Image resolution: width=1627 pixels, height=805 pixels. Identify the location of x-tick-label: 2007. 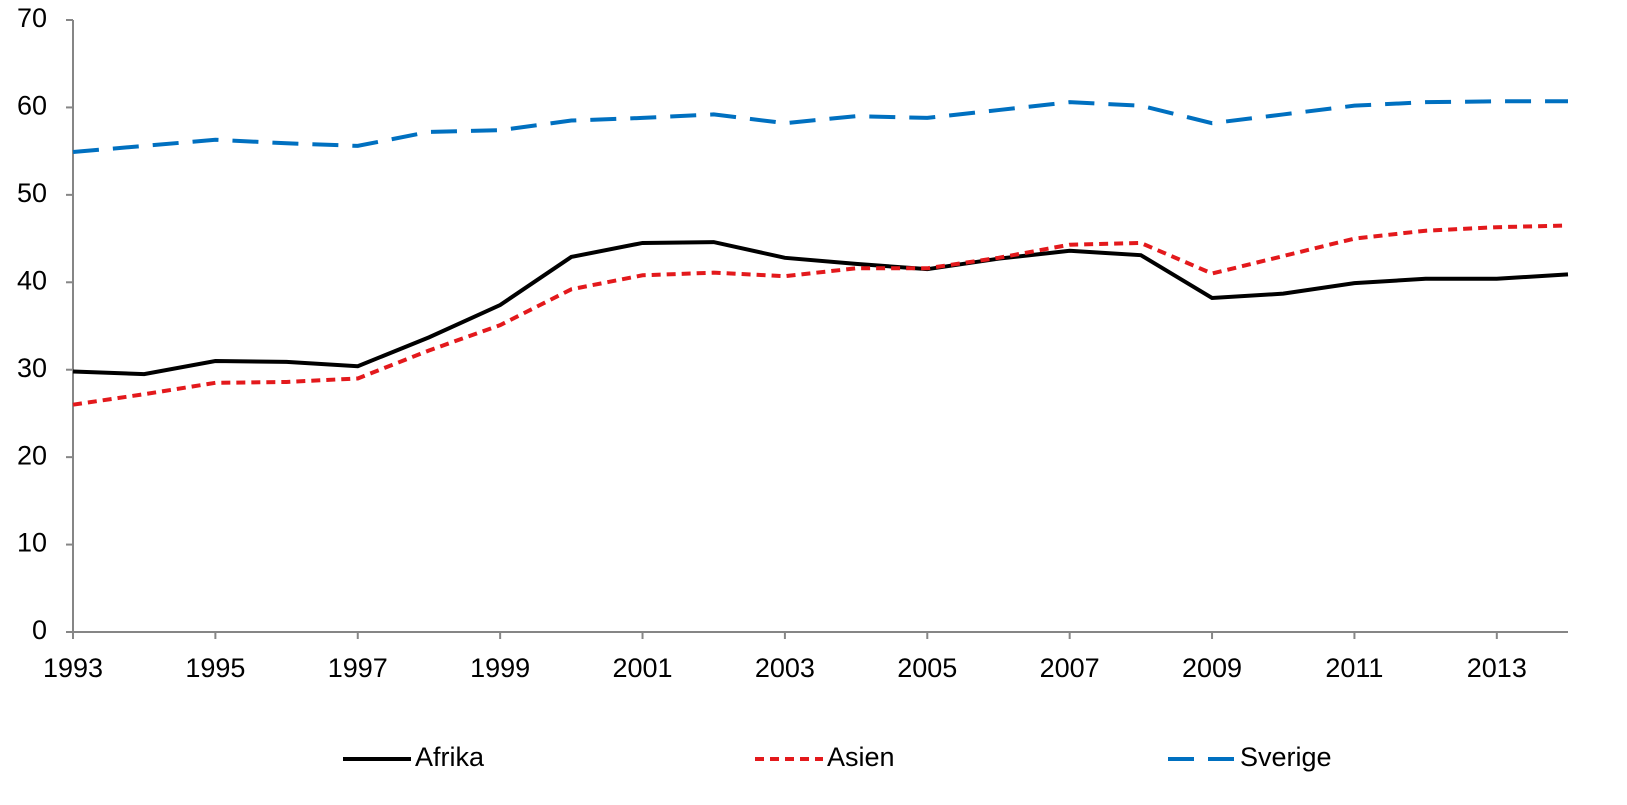
(1070, 668).